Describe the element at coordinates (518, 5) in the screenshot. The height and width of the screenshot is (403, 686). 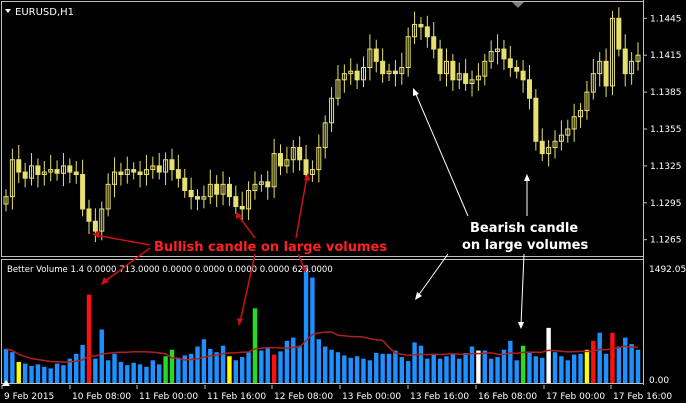
I see `chart-shift-marker-icon` at that location.